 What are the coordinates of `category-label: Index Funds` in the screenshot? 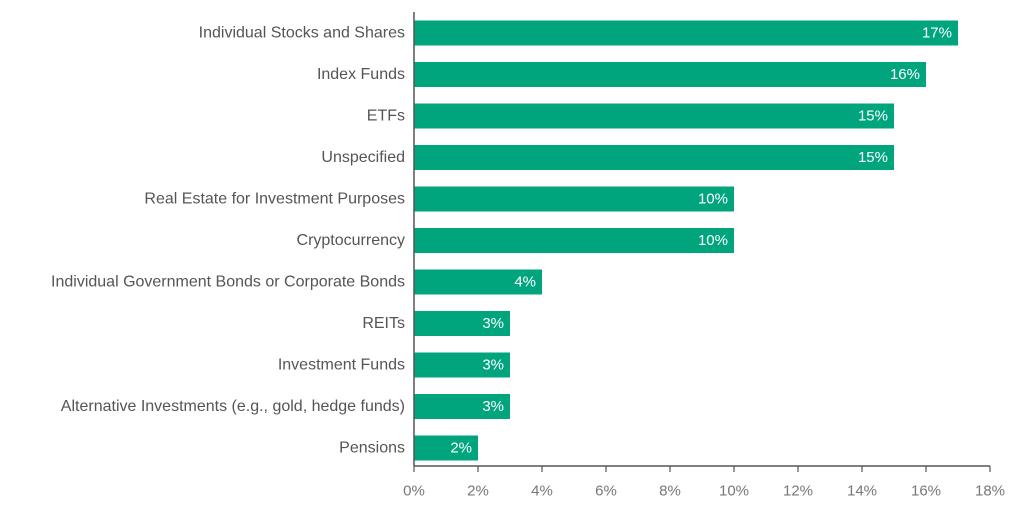 It's located at (361, 74).